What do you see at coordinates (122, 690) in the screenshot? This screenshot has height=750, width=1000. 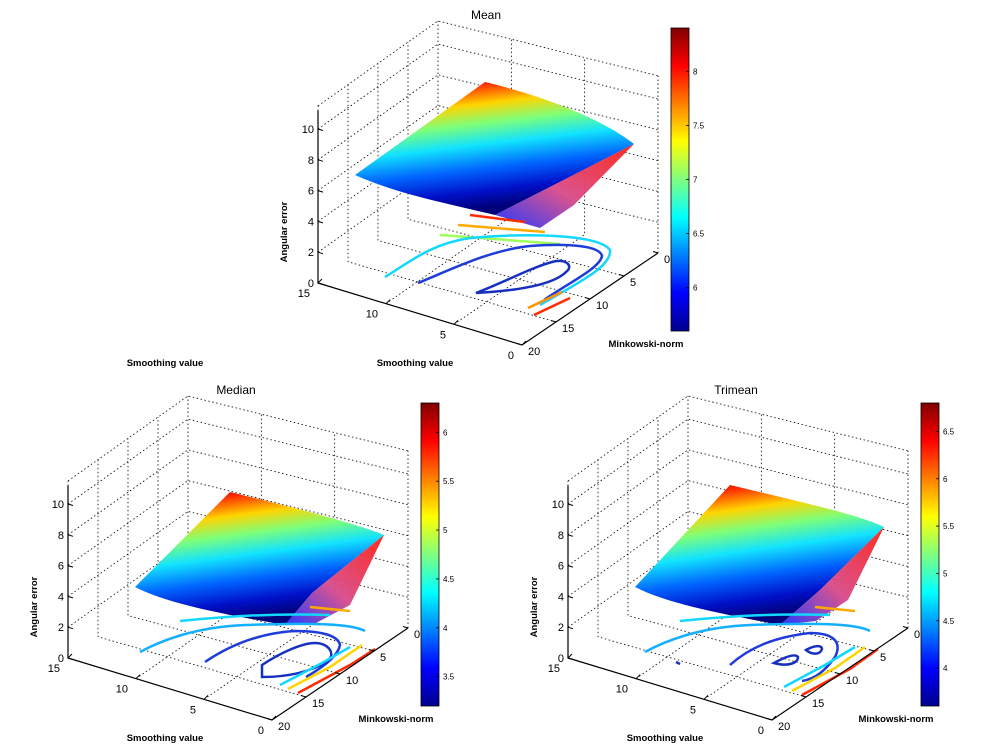 I see `x-tick-label: 10` at bounding box center [122, 690].